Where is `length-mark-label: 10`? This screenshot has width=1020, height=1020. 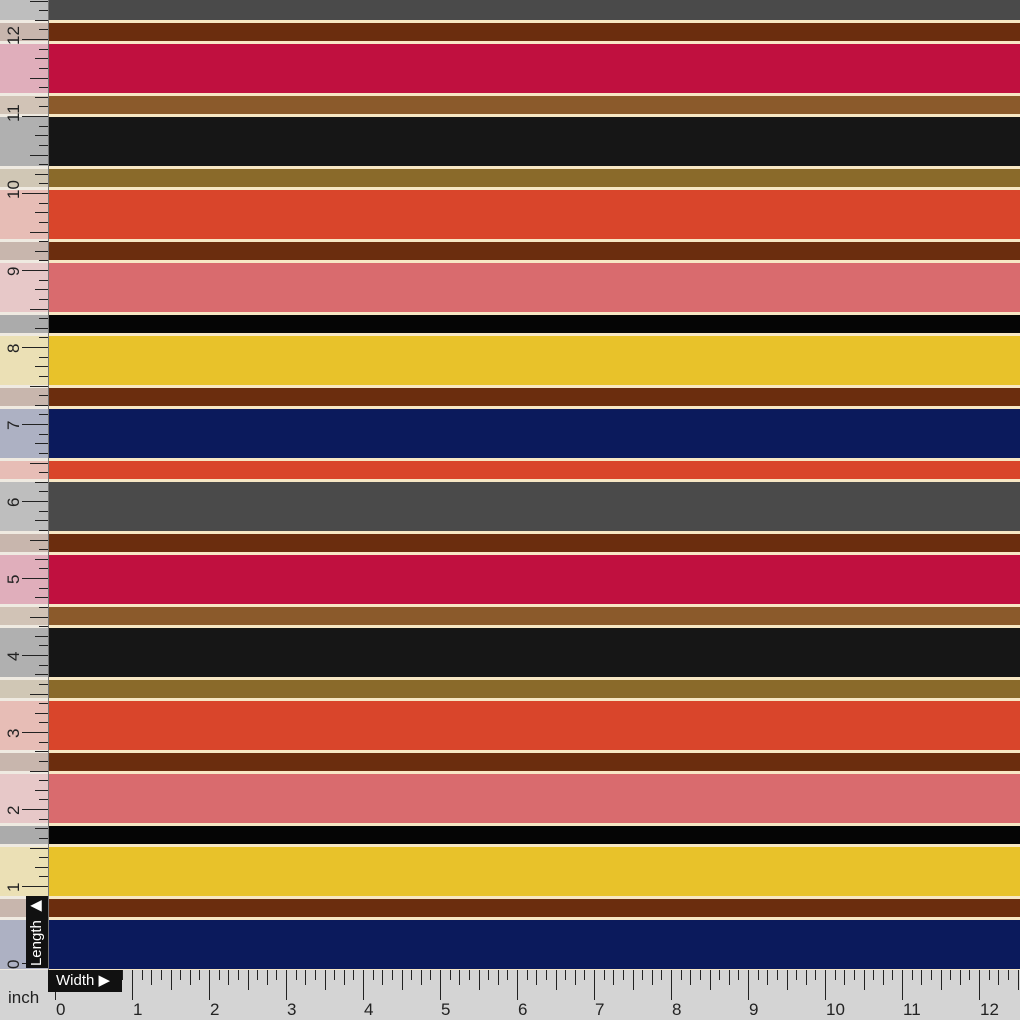
length-mark-label: 10 is located at coordinates (13, 189).